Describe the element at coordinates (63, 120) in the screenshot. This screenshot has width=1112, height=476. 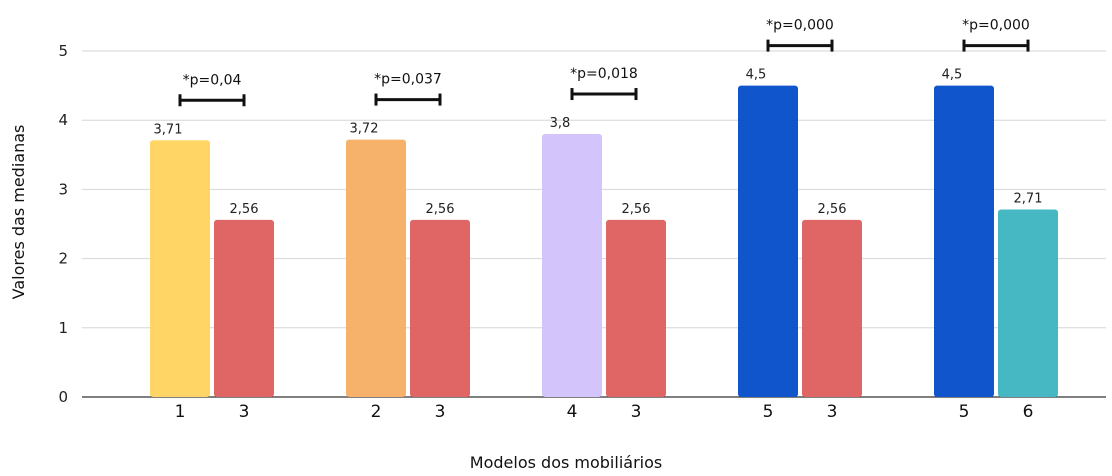
I see `y-tick-label: 4` at that location.